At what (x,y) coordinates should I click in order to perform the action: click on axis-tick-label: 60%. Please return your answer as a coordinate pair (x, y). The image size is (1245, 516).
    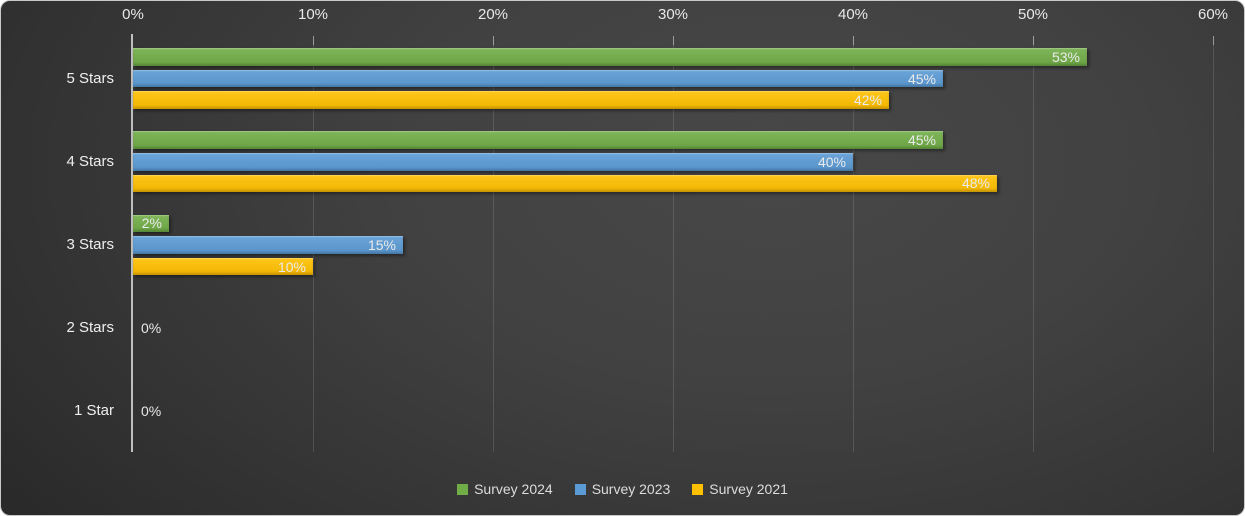
    Looking at the image, I should click on (1213, 14).